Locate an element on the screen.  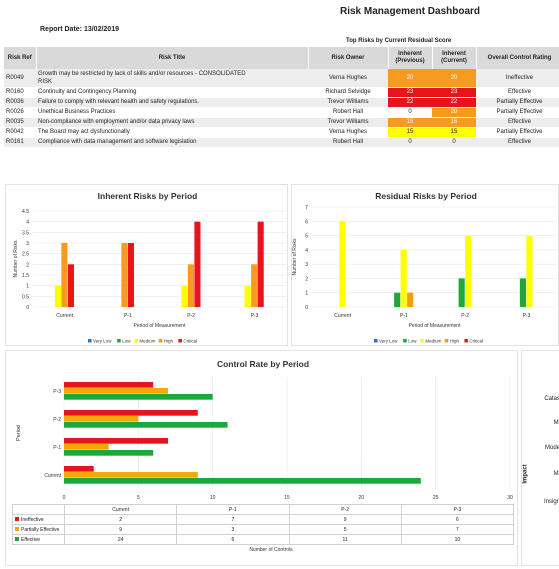
legend-label: Low is located at coordinates (126, 341).